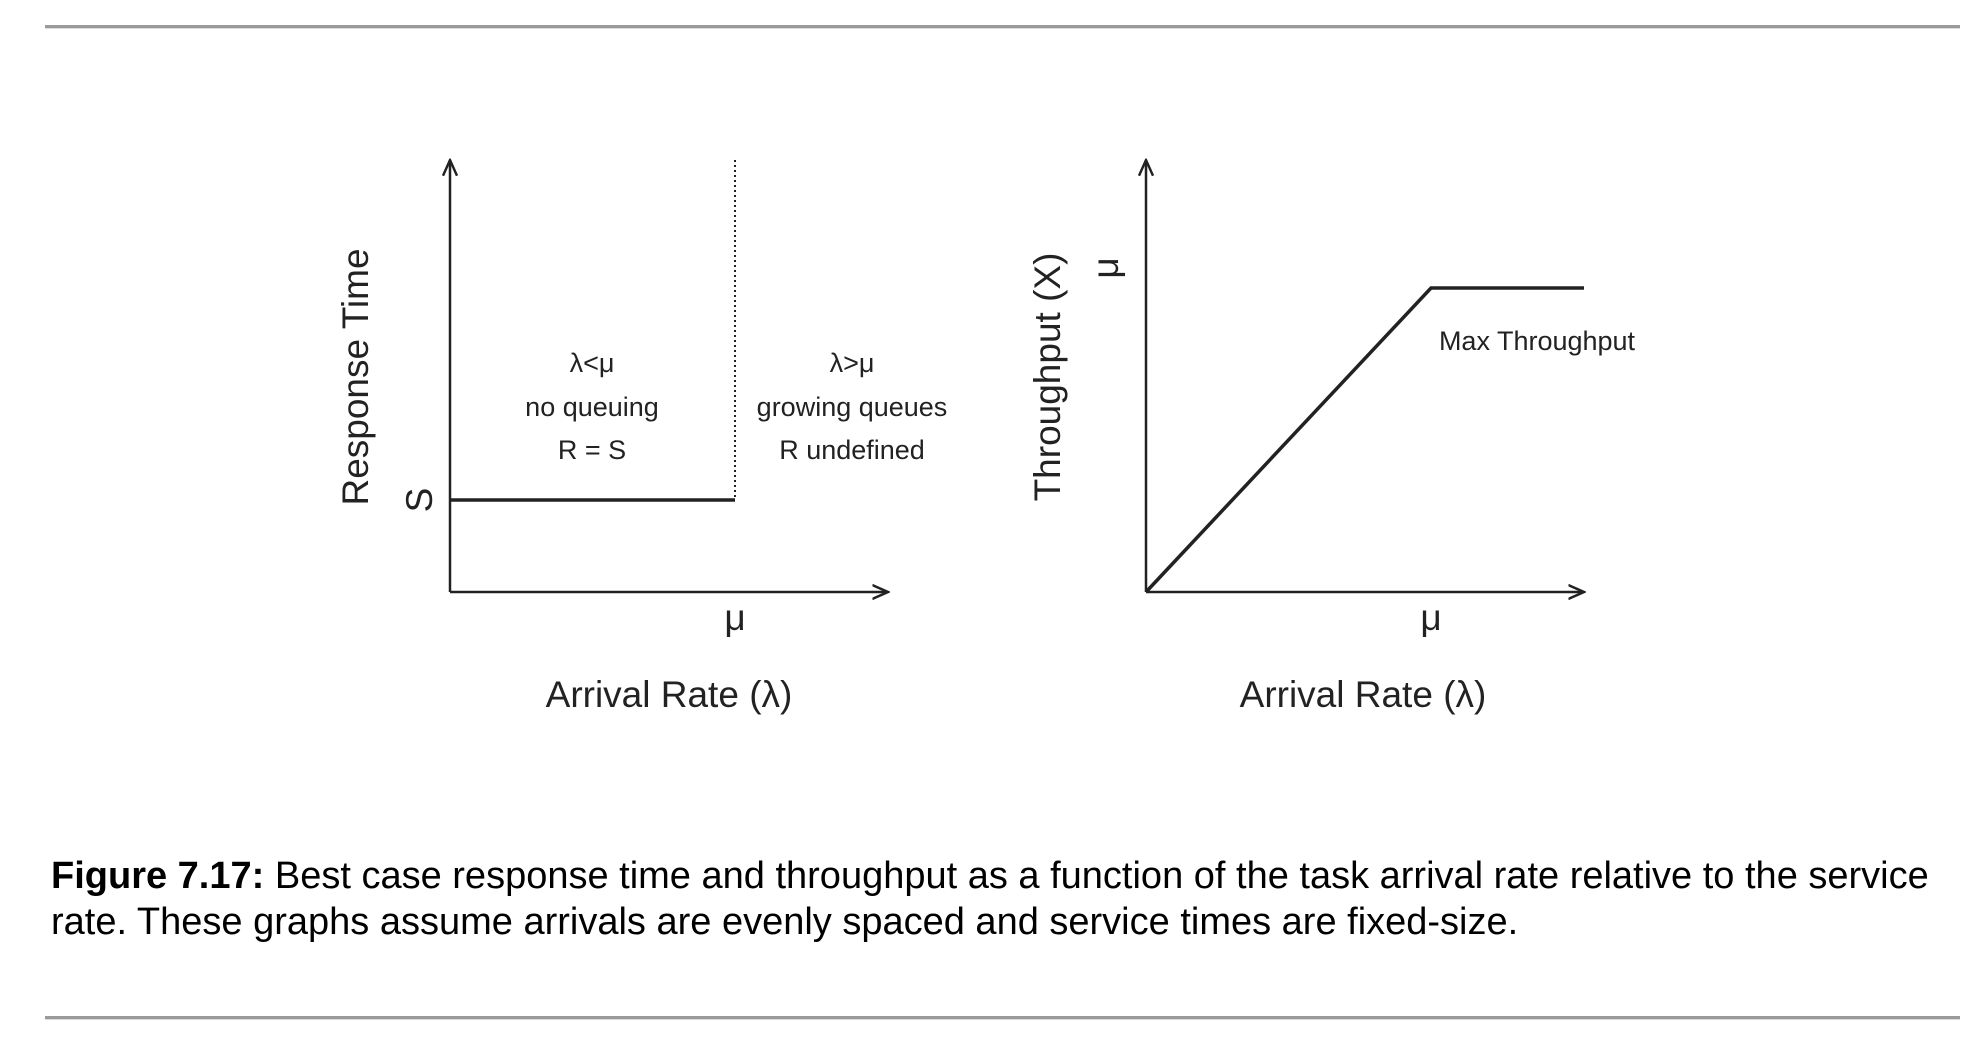 This screenshot has height=1038, width=1982. What do you see at coordinates (158, 876) in the screenshot?
I see `figure-caption-label: Figure 7.17:` at bounding box center [158, 876].